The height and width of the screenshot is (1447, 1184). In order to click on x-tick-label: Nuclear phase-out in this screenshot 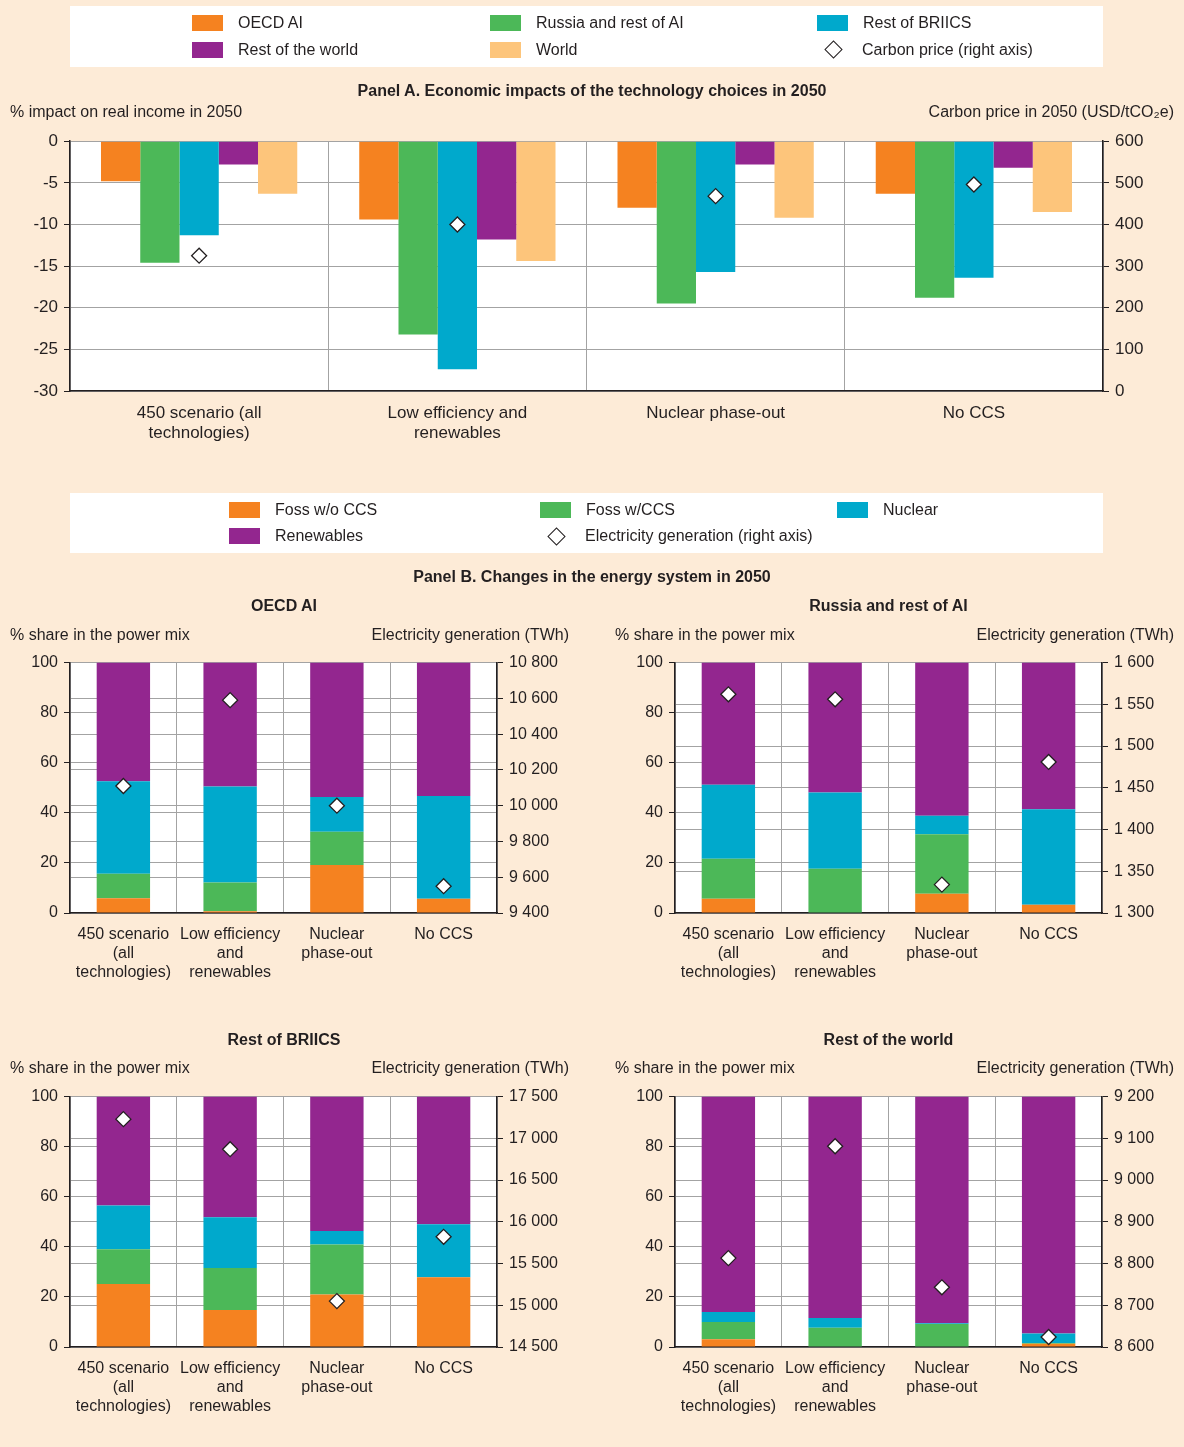, I will do `click(716, 412)`.